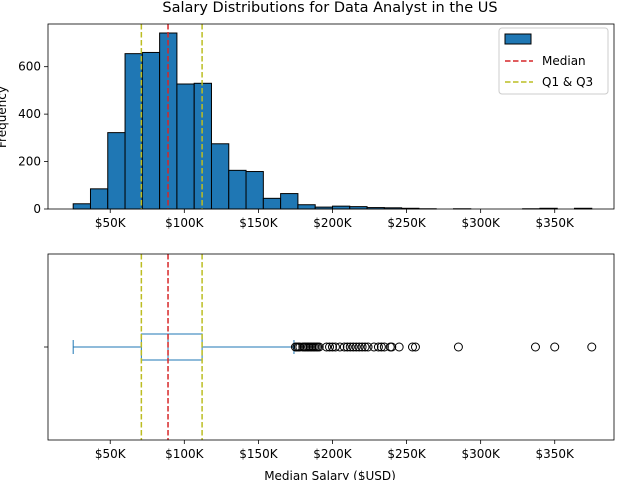 The height and width of the screenshot is (480, 640). Describe the element at coordinates (333, 454) in the screenshot. I see `boxplot-x-tick-label-3: $200K` at that location.